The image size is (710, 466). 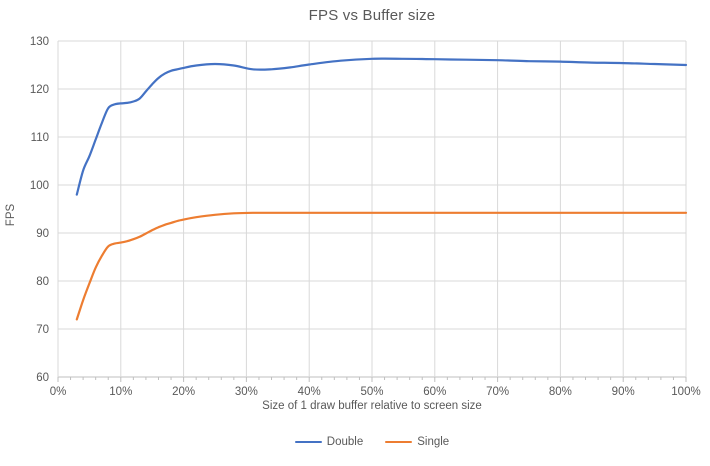 What do you see at coordinates (42, 234) in the screenshot?
I see `svg-text: 90` at bounding box center [42, 234].